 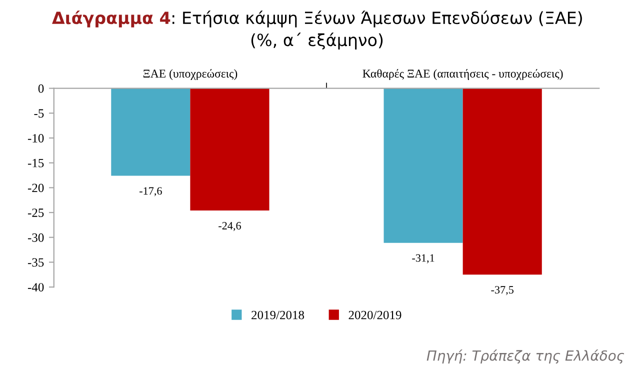 What do you see at coordinates (317, 19) in the screenshot?
I see `chart-title: Διάγραμμα 4: Ετήσια κάμψη Ξένων Άμεσων Επενδύσεων (ΞΑΕ)` at bounding box center [317, 19].